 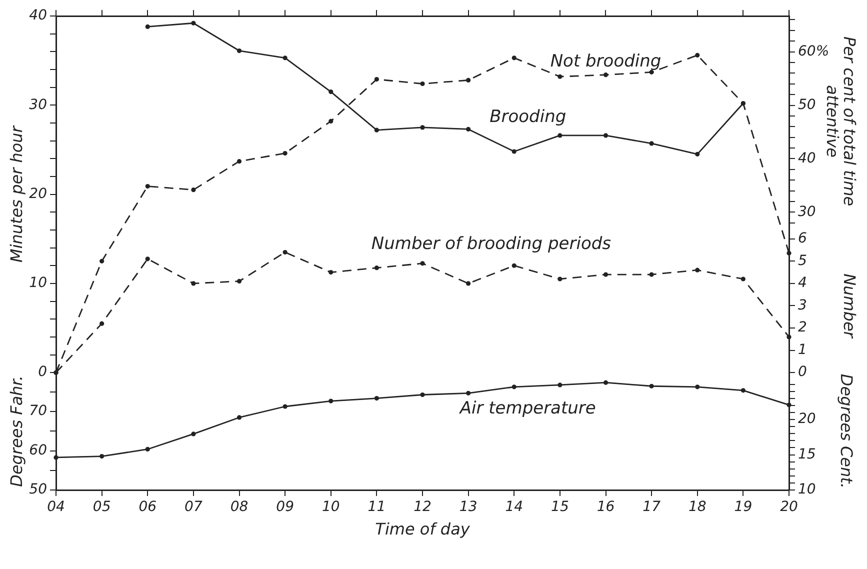 What do you see at coordinates (16, 432) in the screenshot?
I see `y-axis-title: Degrees Fahr.` at bounding box center [16, 432].